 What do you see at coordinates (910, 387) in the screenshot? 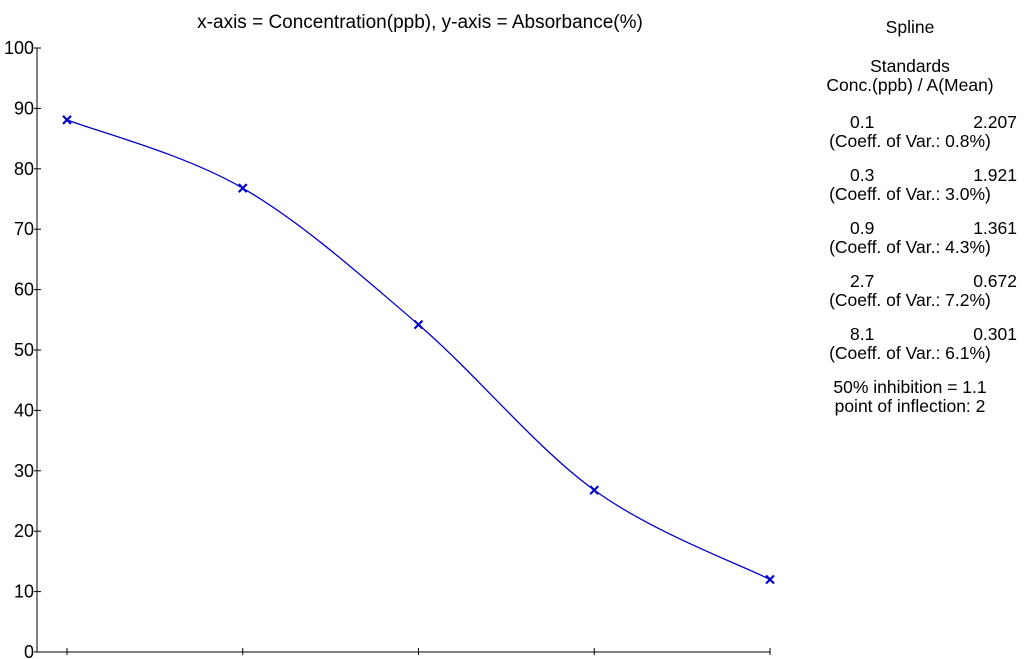
I see `inhibition-50-value: 50% inhibition = 1.1` at bounding box center [910, 387].